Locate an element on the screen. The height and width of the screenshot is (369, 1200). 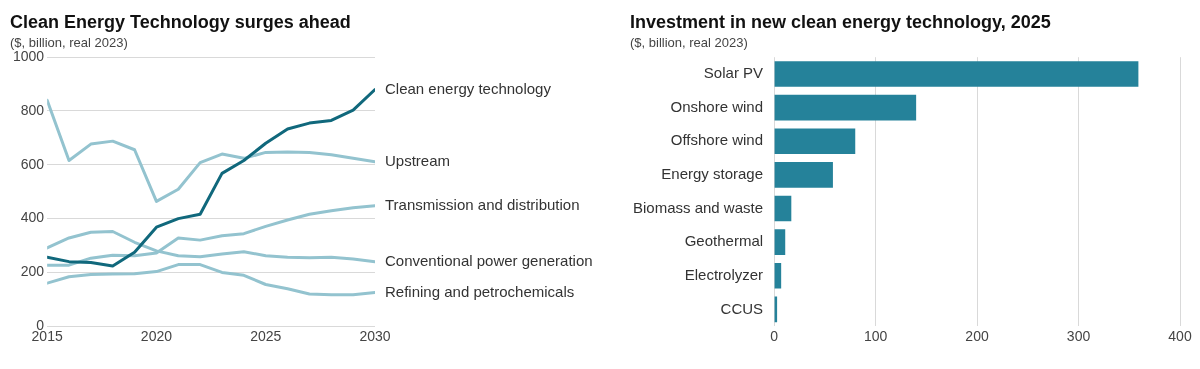
series-label: Clean energy technology is located at coordinates (468, 88).